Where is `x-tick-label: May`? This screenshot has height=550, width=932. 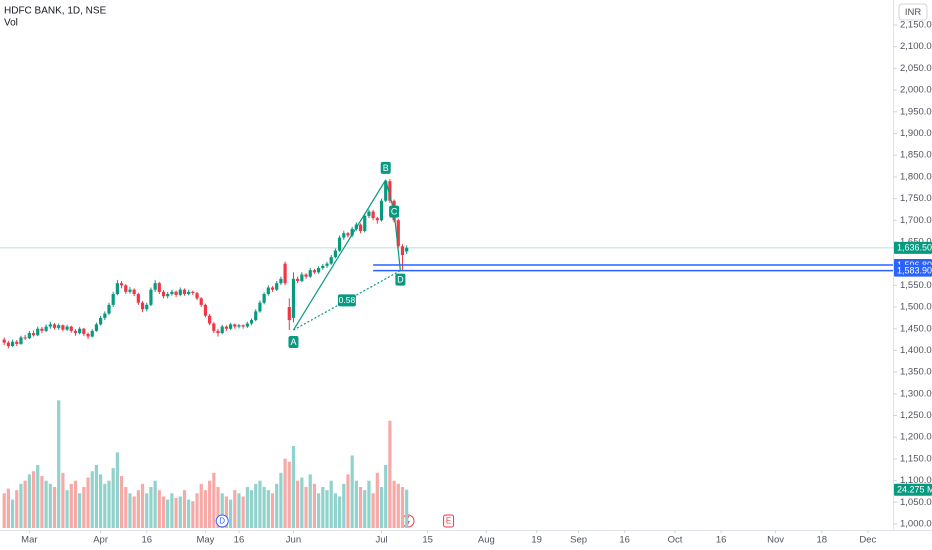 x-tick-label: May is located at coordinates (205, 540).